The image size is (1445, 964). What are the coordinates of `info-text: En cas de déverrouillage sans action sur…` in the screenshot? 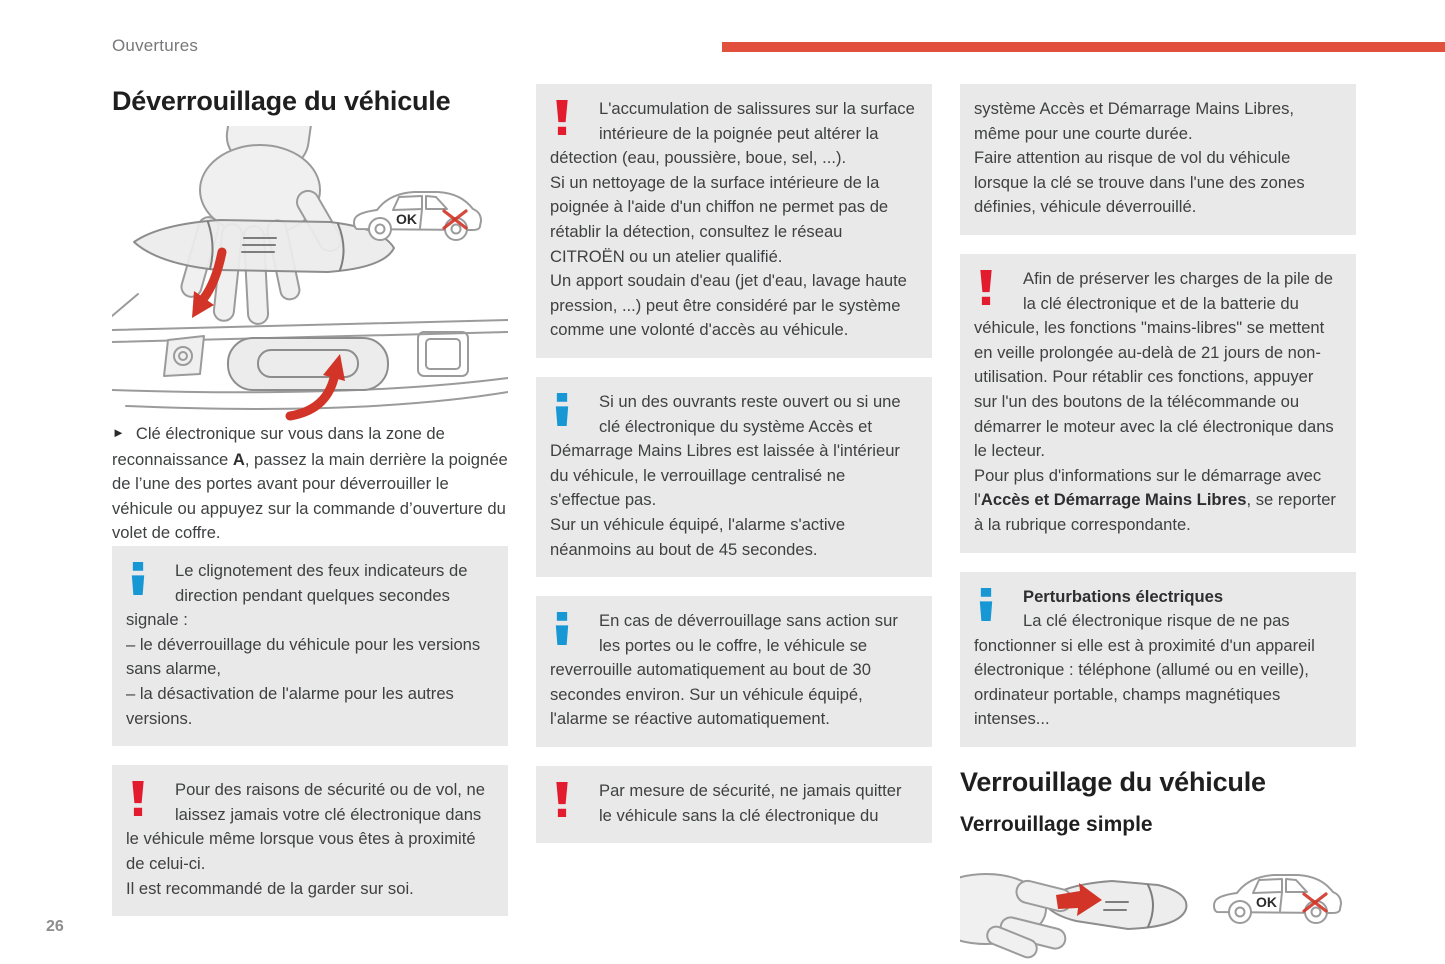 It's located at (724, 670).